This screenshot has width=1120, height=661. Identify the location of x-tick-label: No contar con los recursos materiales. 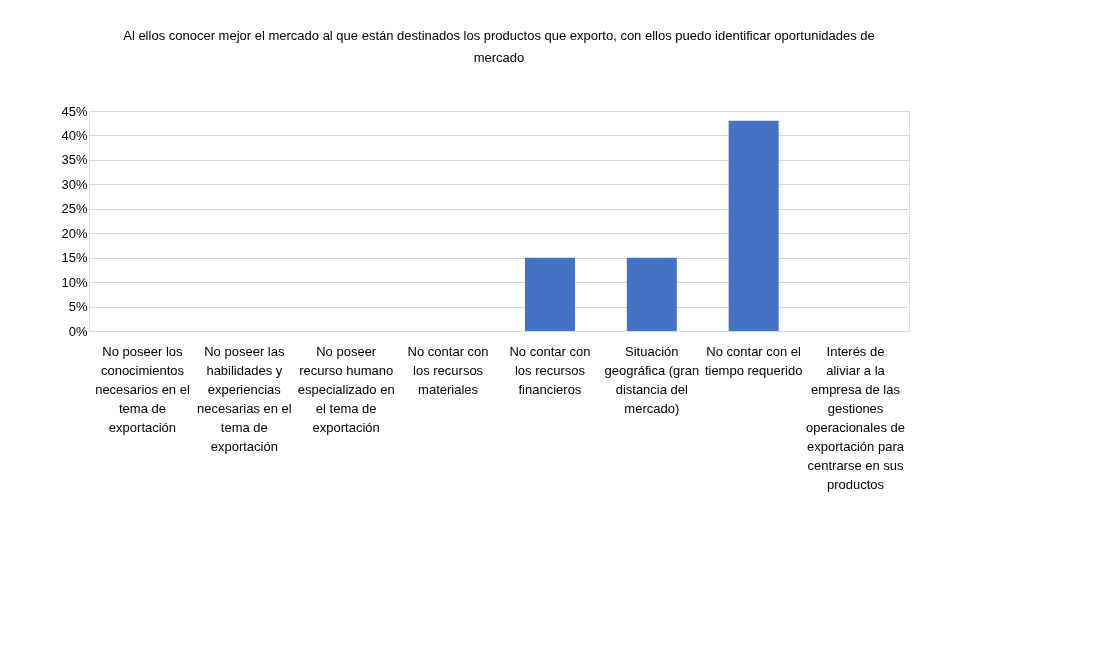
(448, 370).